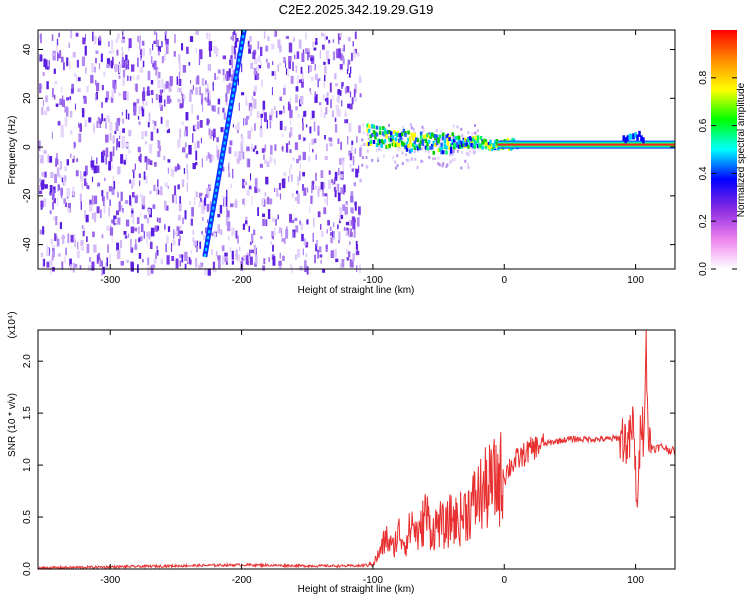 The width and height of the screenshot is (750, 600). I want to click on snr-y-multiplier: (x10⁴), so click(12, 324).